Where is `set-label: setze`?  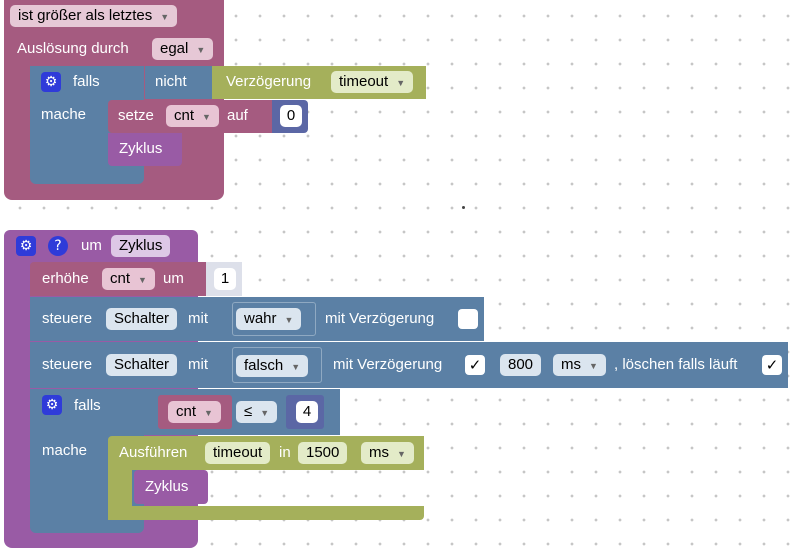 set-label: setze is located at coordinates (136, 115).